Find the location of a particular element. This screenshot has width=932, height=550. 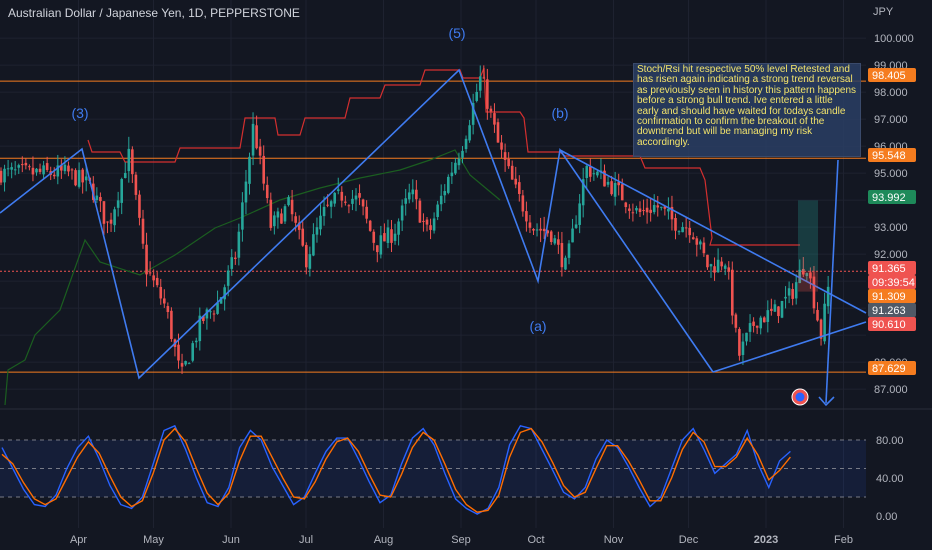

forecast-arrowhead is located at coordinates (826, 401).